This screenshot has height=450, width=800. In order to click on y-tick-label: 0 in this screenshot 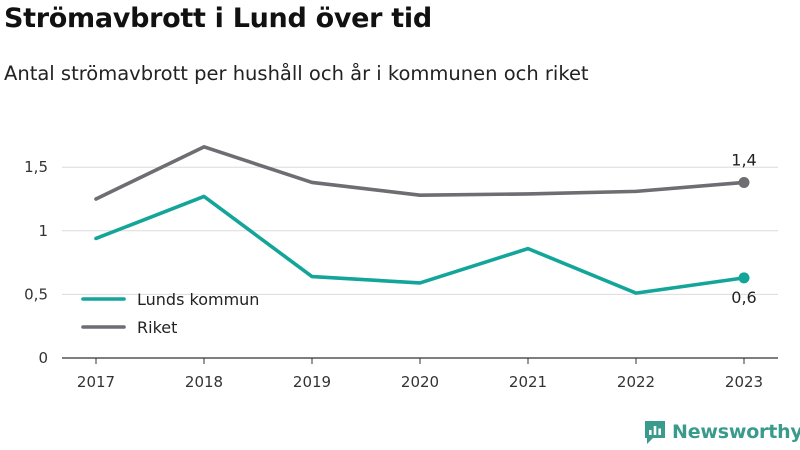, I will do `click(43, 358)`.